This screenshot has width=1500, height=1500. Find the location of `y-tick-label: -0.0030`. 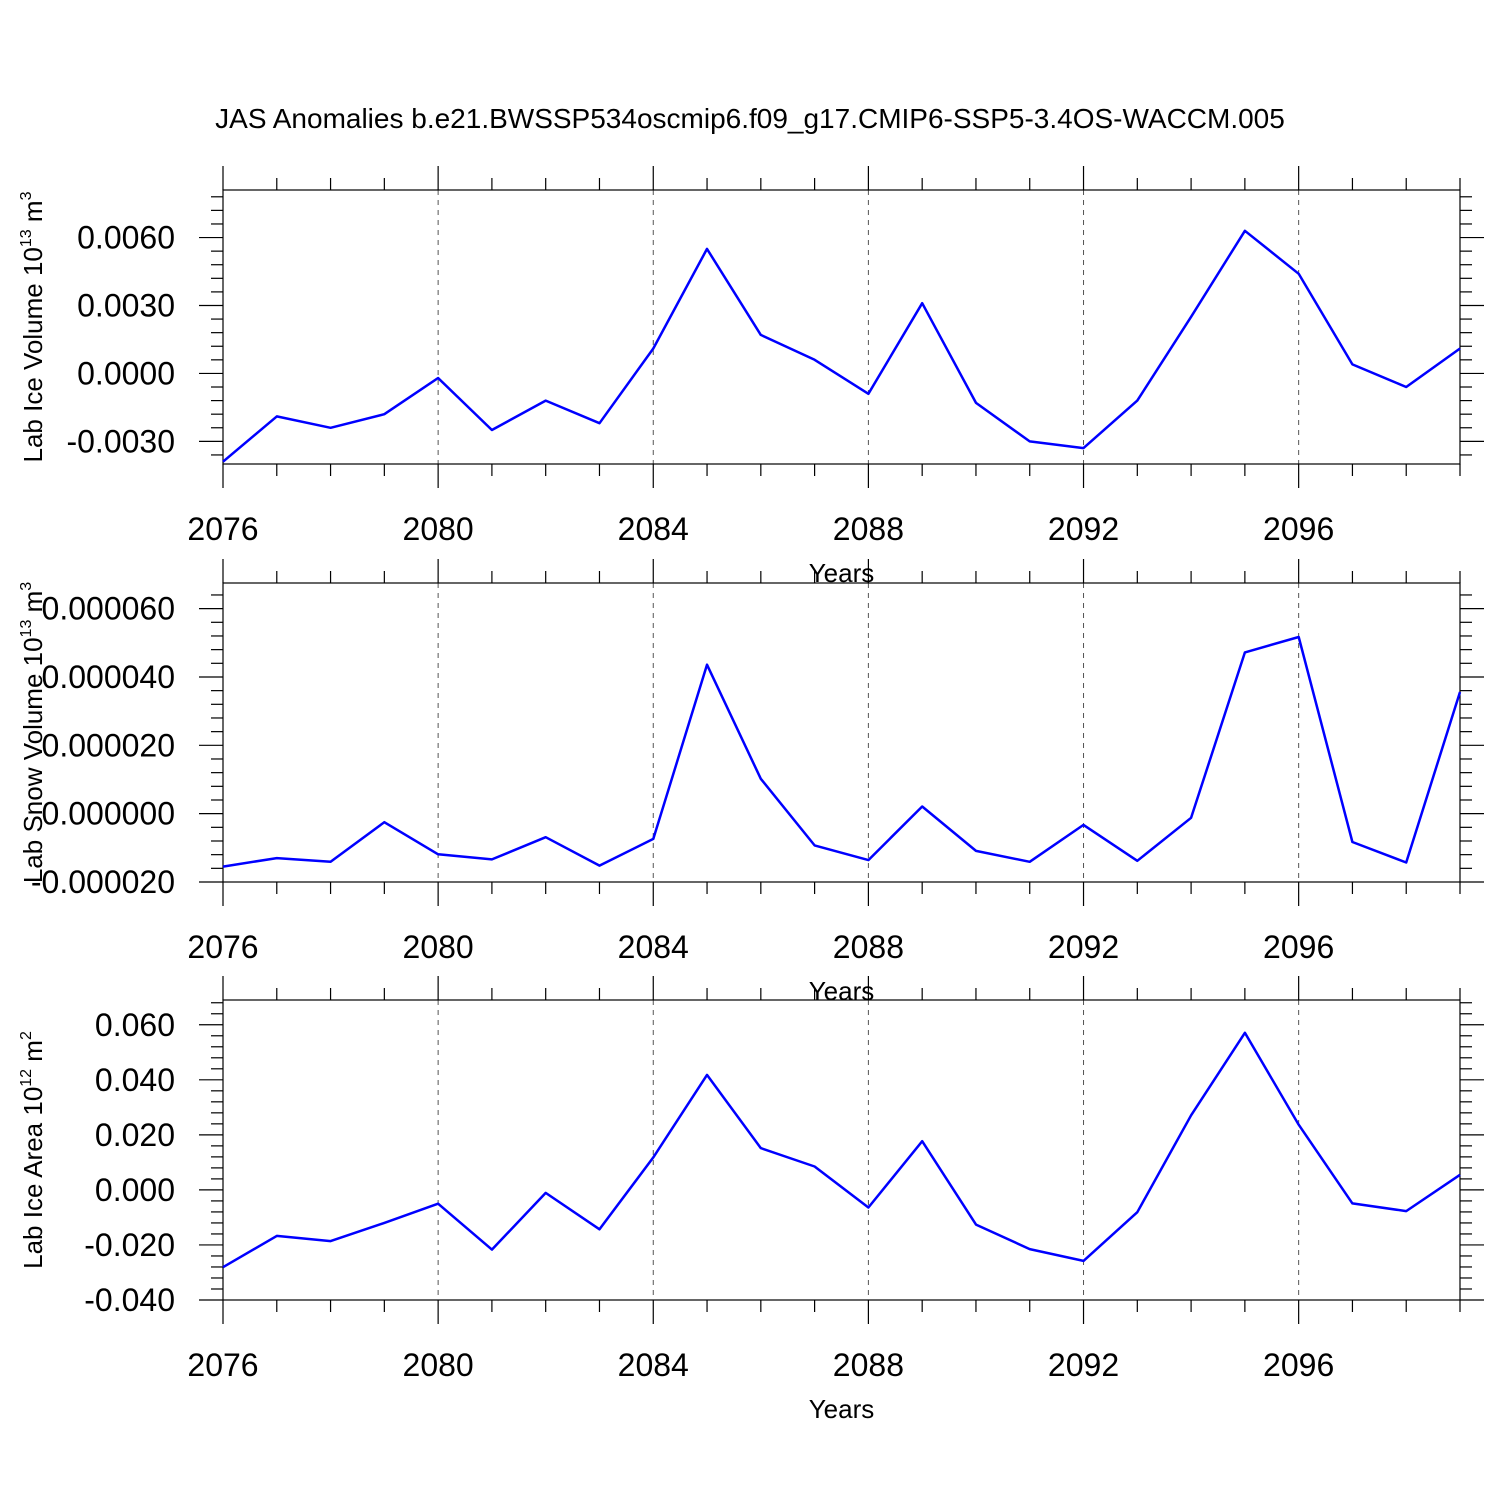

y-tick-label: -0.0030 is located at coordinates (120, 441).